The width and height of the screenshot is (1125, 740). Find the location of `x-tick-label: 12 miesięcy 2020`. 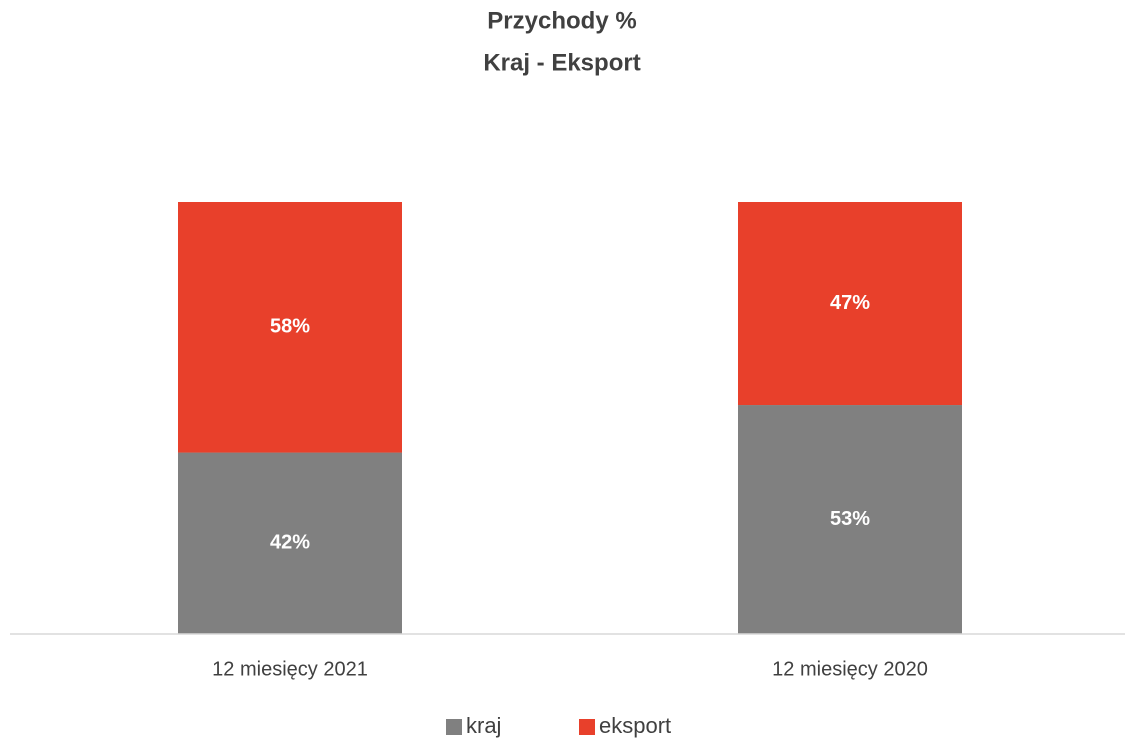

x-tick-label: 12 miesięcy 2020 is located at coordinates (850, 669).